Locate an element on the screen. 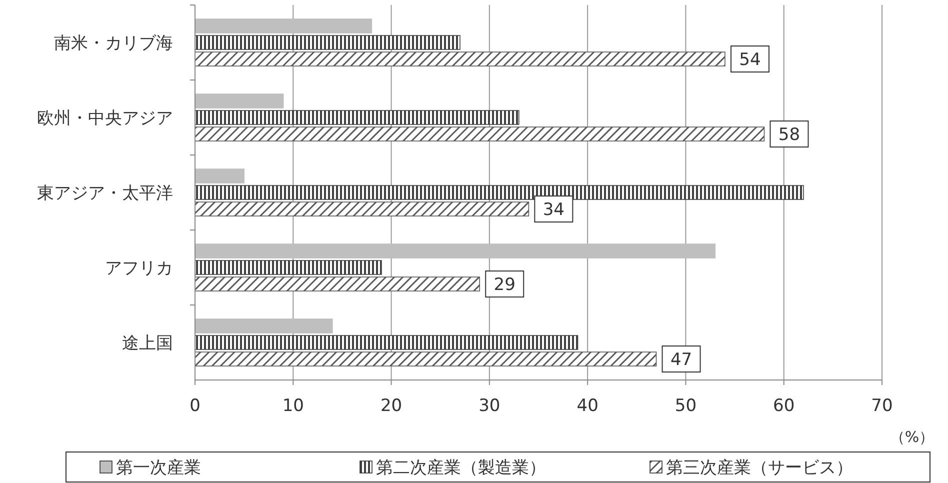 The height and width of the screenshot is (483, 948). data-label: 29 is located at coordinates (505, 285).